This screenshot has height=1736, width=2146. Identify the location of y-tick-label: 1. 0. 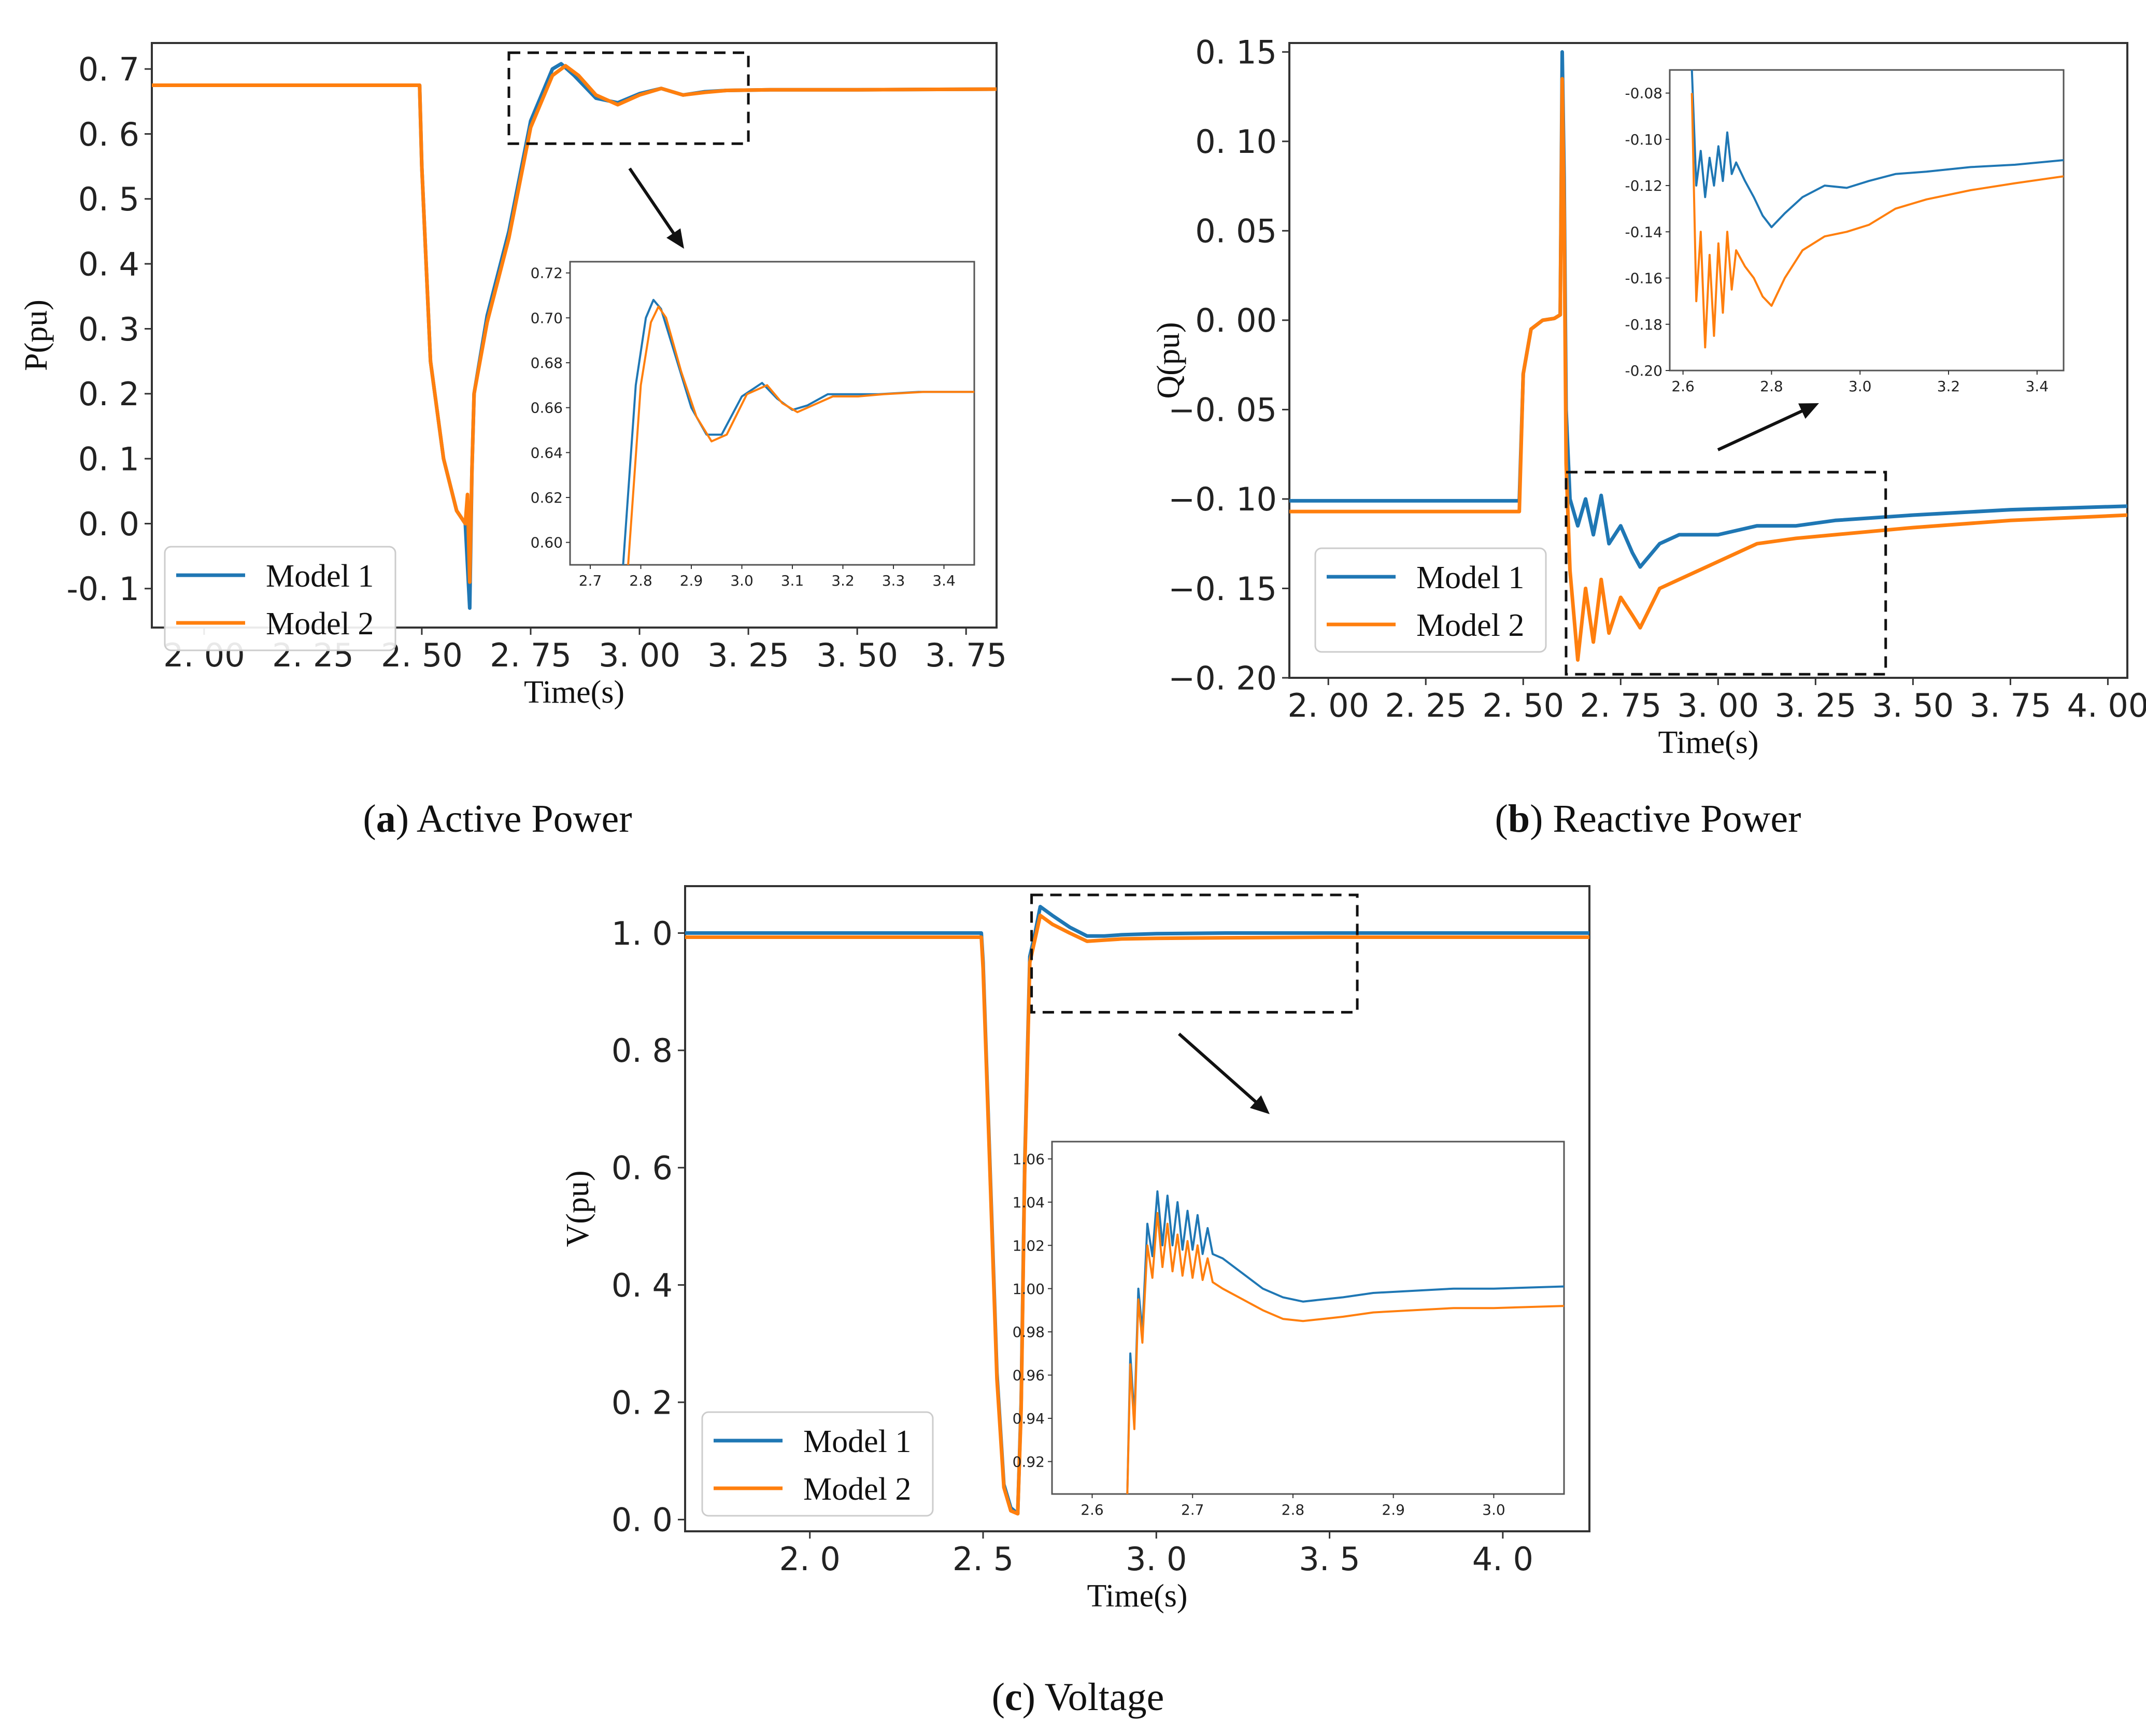
(642, 933).